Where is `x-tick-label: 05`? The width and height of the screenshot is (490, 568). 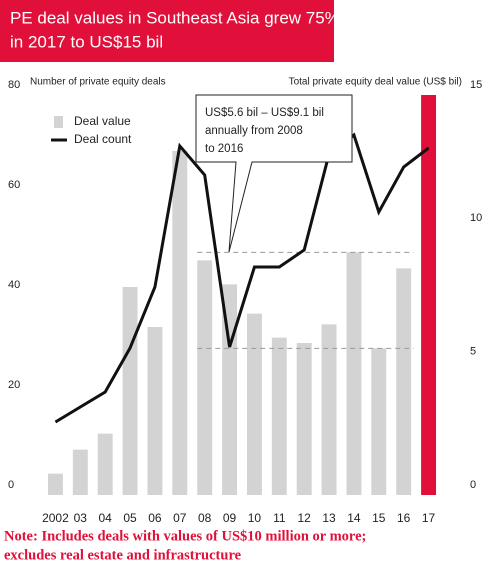
x-tick-label: 05 is located at coordinates (130, 518).